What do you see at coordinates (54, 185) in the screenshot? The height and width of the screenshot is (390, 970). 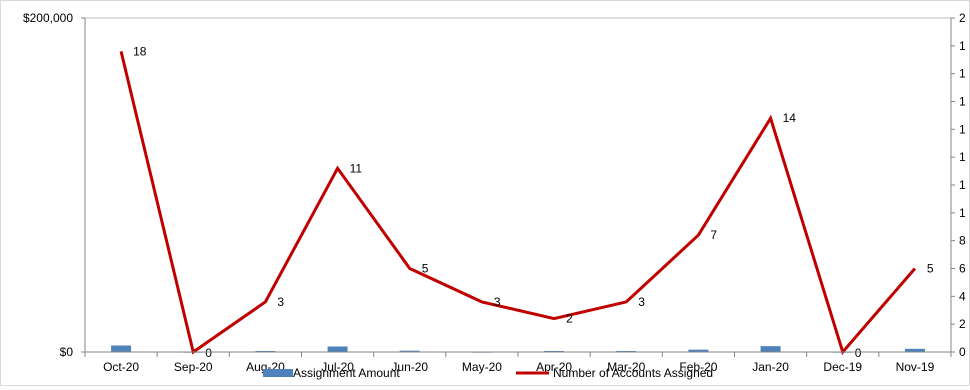 I see `left-y-axis: $200,000 $0` at bounding box center [54, 185].